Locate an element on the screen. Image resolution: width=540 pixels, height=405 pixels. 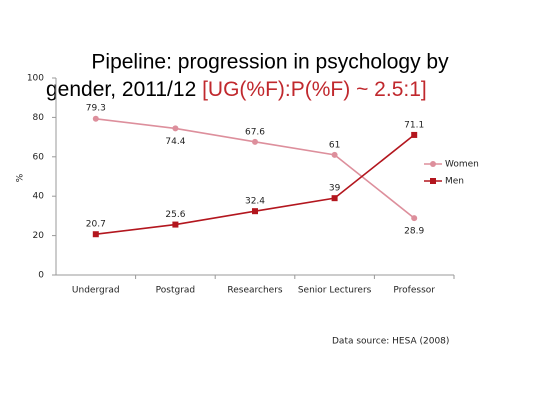
chart-title-line2: gender, 2011/12 [UG(%F):P(%F) ~ 2.5:1] is located at coordinates (236, 89).